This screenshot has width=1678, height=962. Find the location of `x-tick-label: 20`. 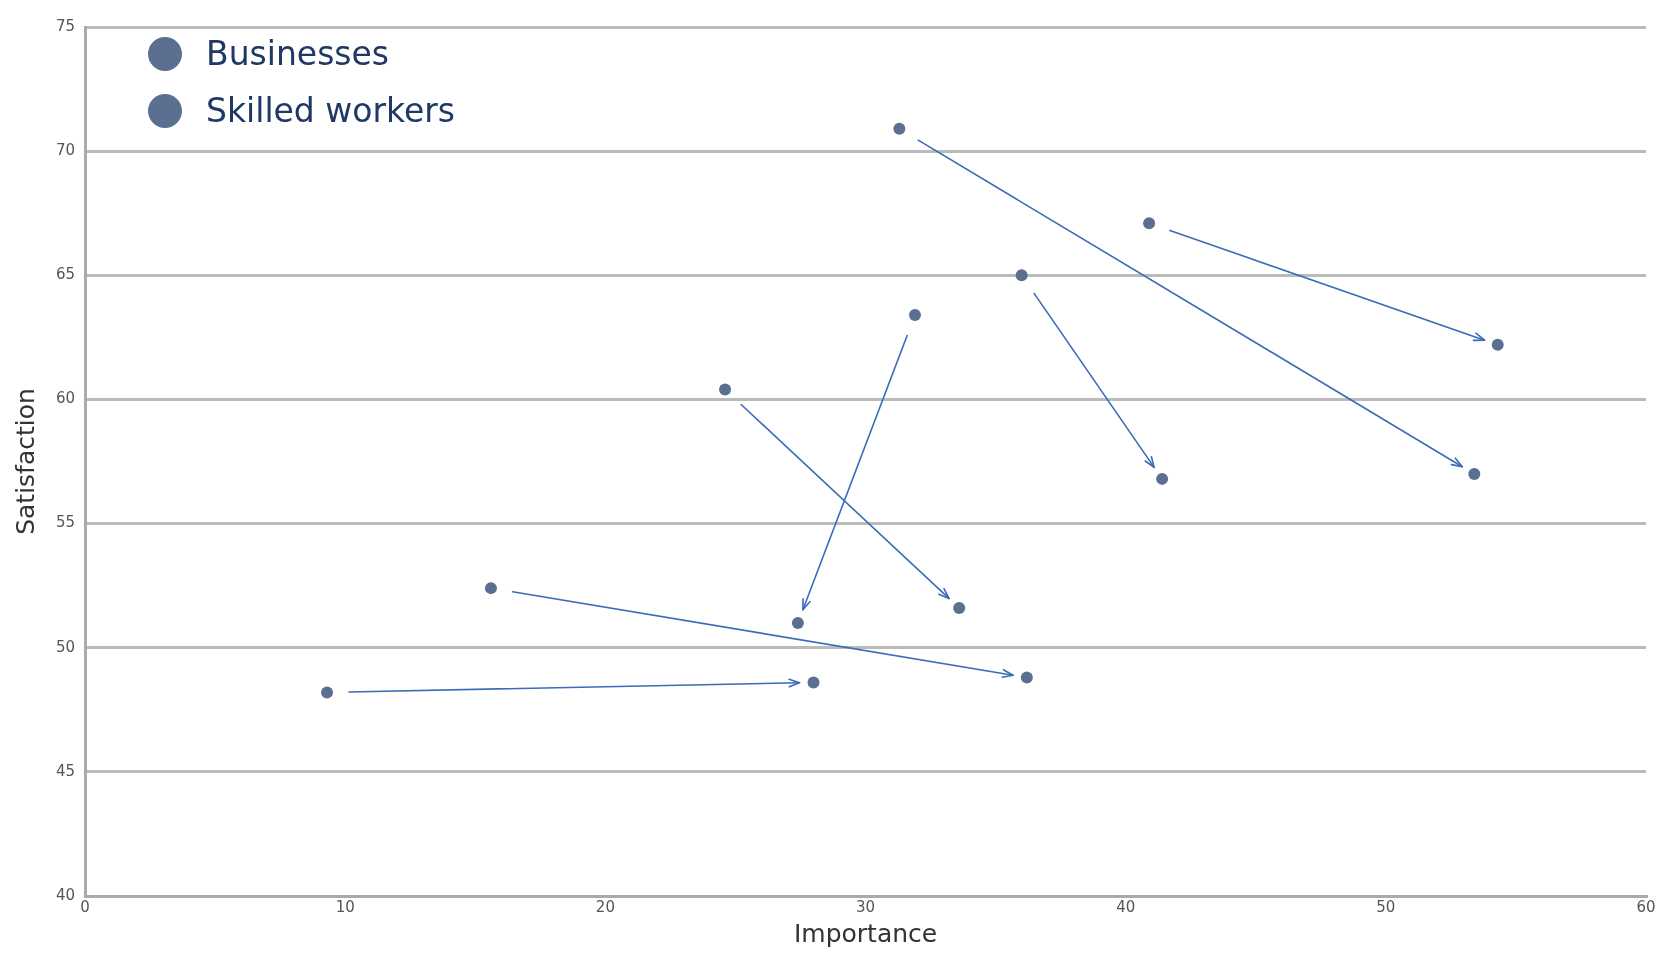

x-tick-label: 20 is located at coordinates (605, 906).